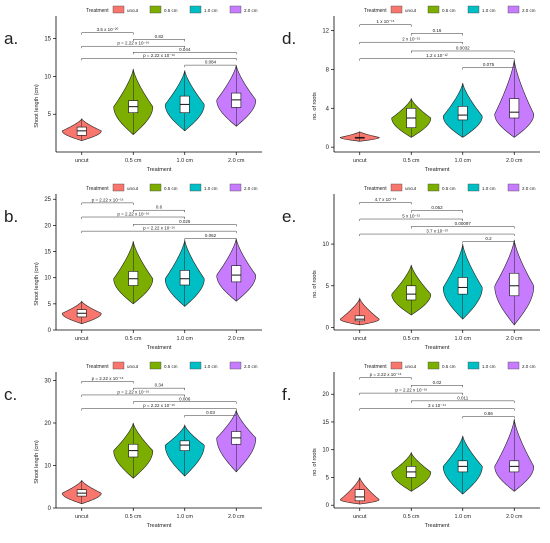 The height and width of the screenshot is (543, 550). What do you see at coordinates (37, 106) in the screenshot?
I see `y-axis-title: Shoot length (cm)` at bounding box center [37, 106].